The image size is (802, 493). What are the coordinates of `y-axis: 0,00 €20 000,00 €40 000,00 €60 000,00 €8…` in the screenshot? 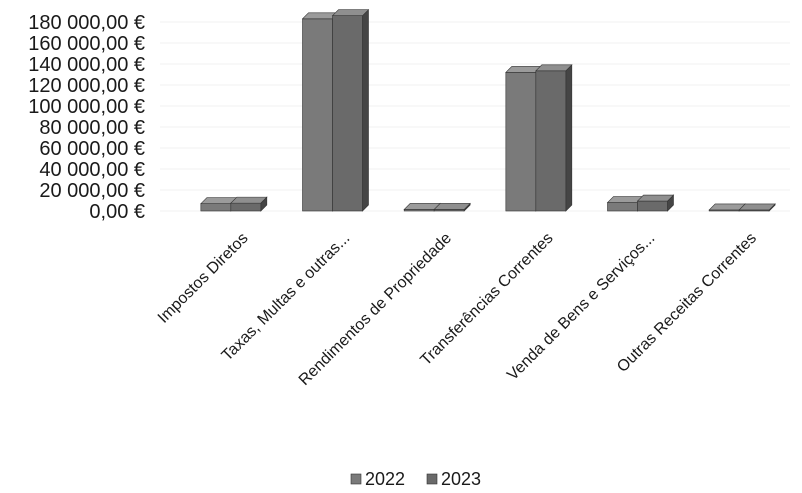 It's located at (86, 117).